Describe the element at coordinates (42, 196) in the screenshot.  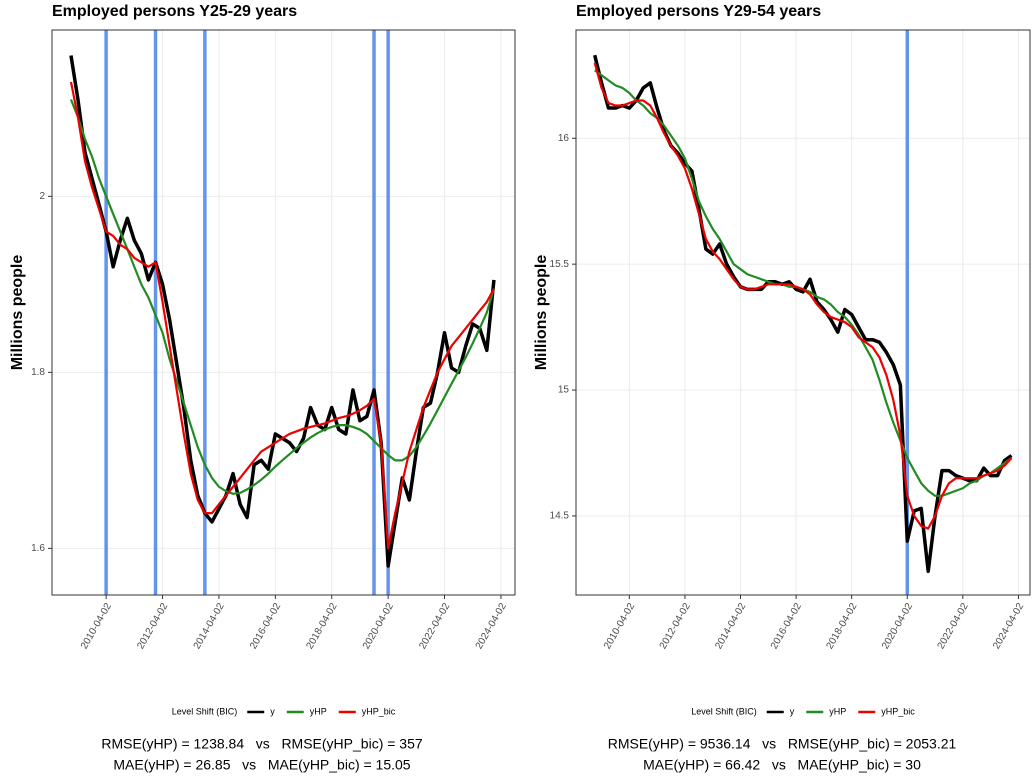
I see `y-tick-label: 2` at that location.